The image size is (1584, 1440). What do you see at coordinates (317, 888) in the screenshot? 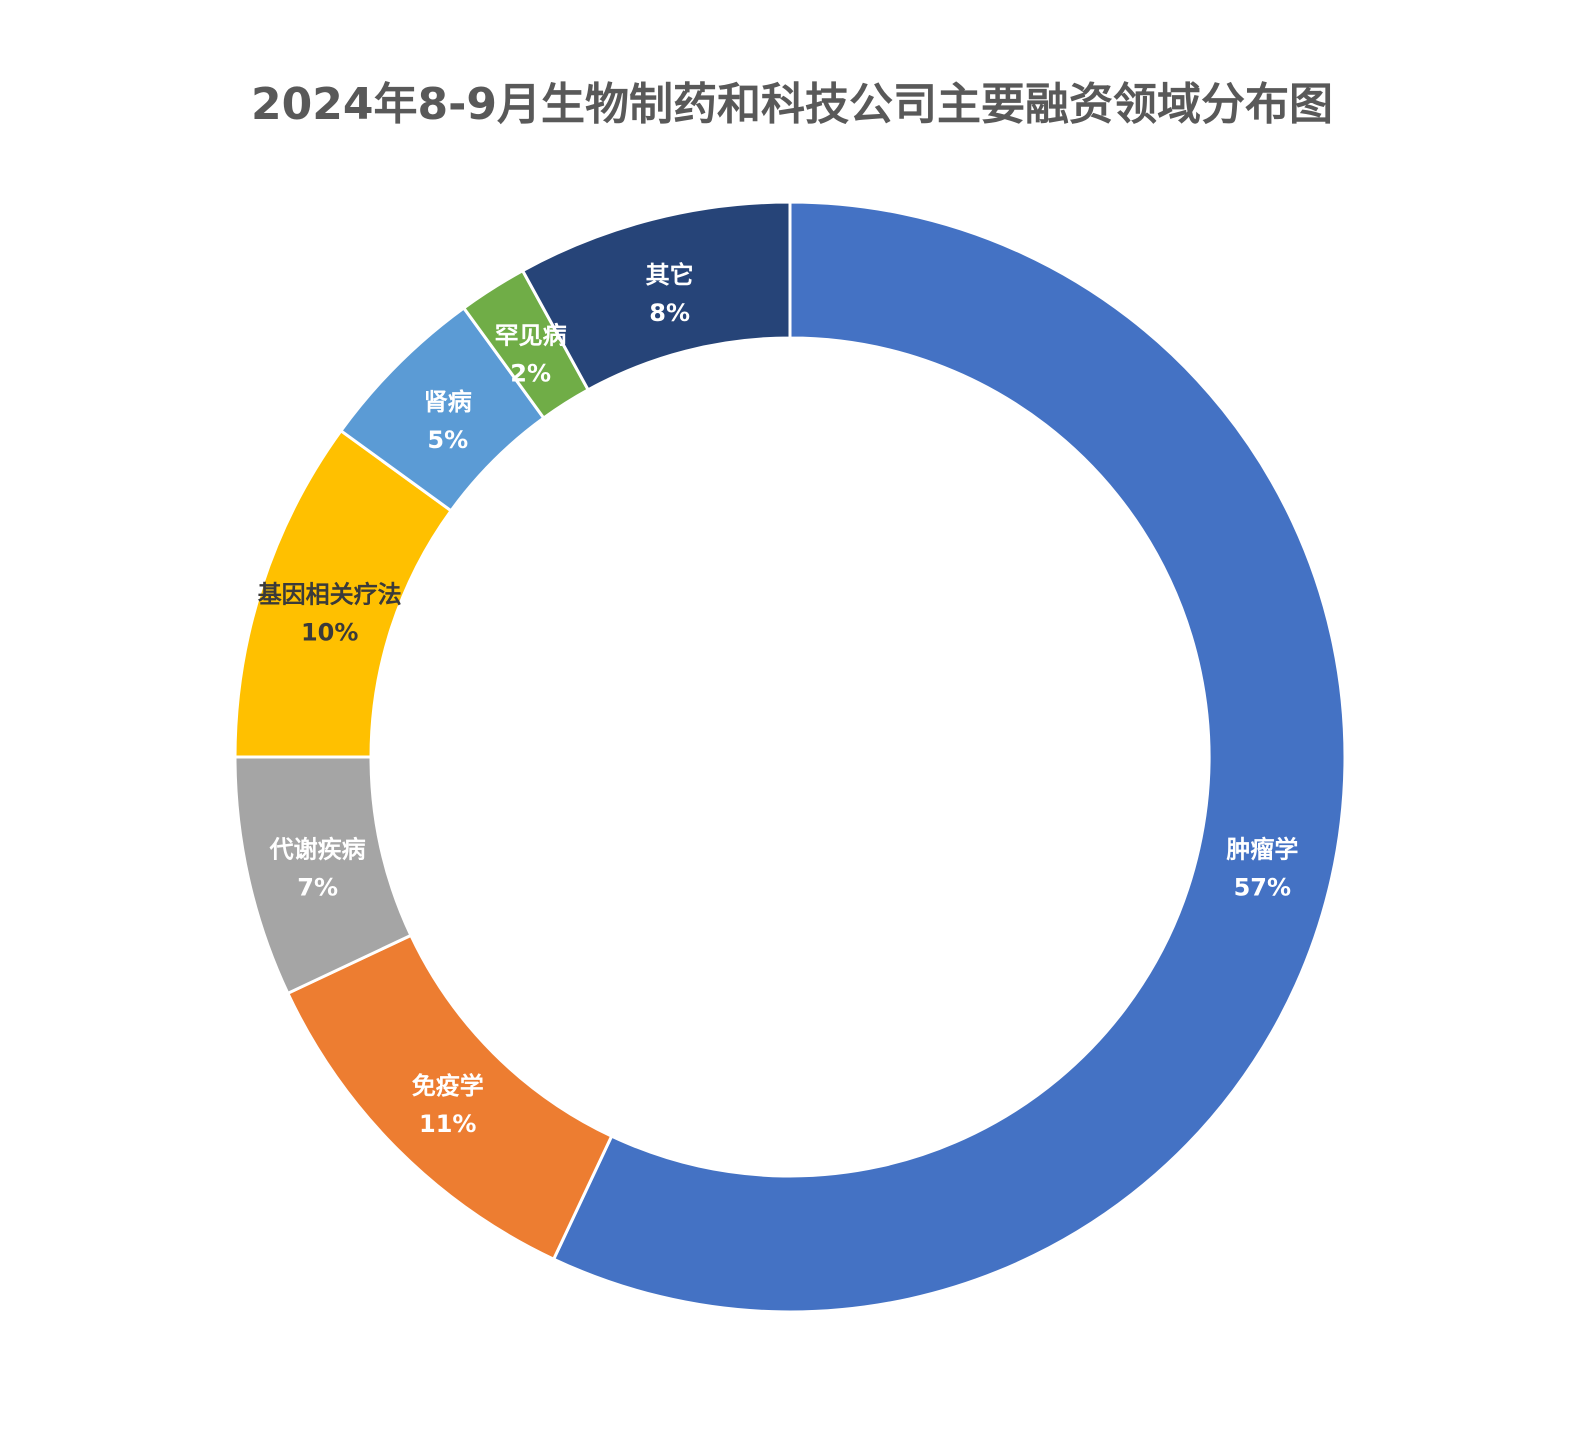
I see `slice-label-value: 7%` at bounding box center [317, 888].